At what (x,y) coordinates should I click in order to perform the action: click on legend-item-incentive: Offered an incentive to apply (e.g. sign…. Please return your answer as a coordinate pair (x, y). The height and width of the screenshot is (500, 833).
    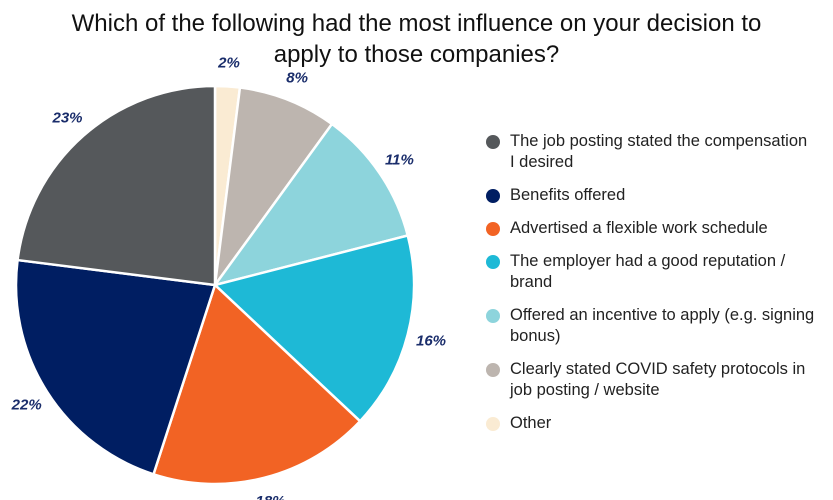
    Looking at the image, I should click on (656, 326).